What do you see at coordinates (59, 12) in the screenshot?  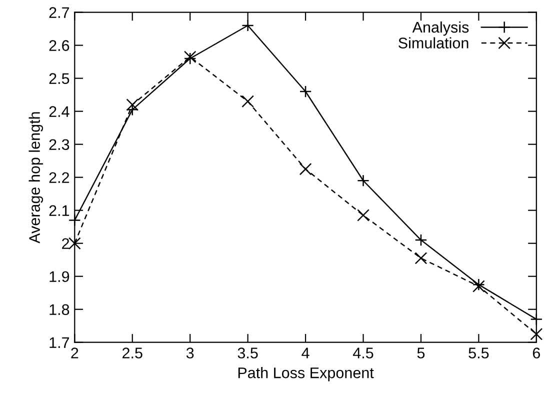 I see `y-tick-label: 2.7` at bounding box center [59, 12].